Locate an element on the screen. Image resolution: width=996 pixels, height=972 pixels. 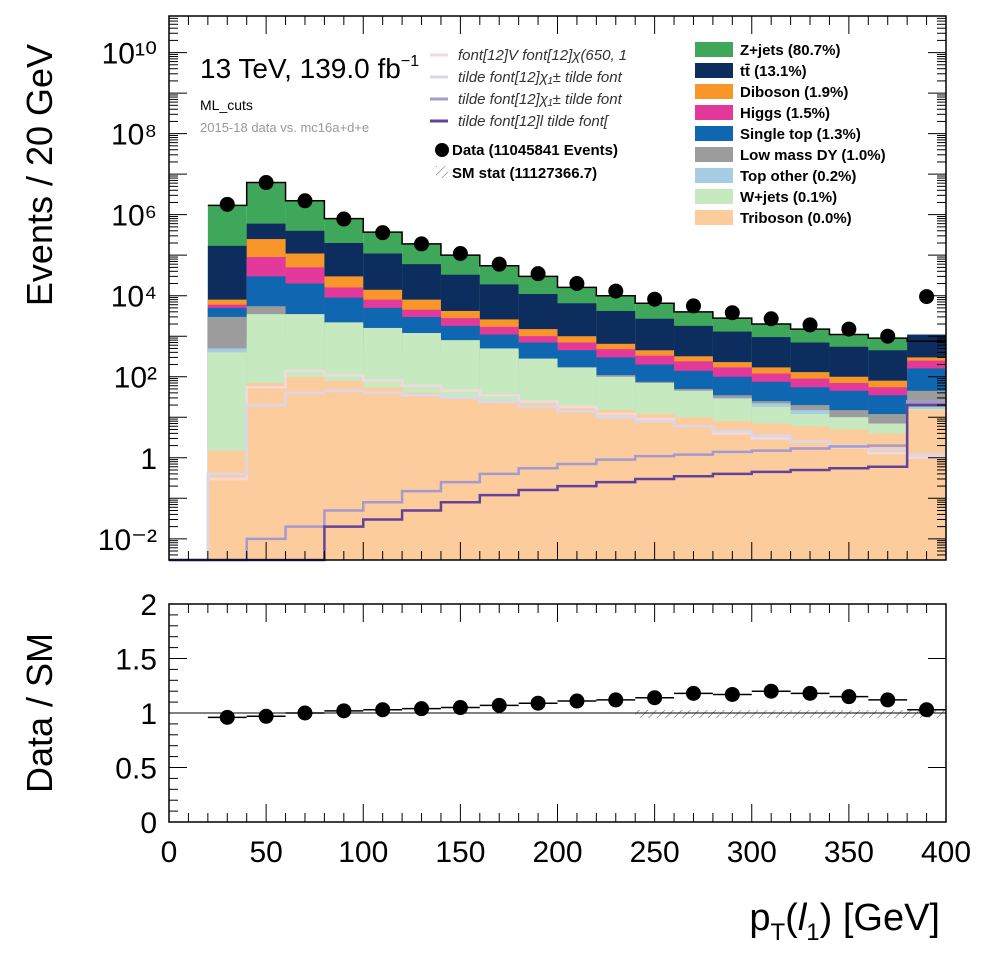
x-tick-label: 200 is located at coordinates (557, 852).